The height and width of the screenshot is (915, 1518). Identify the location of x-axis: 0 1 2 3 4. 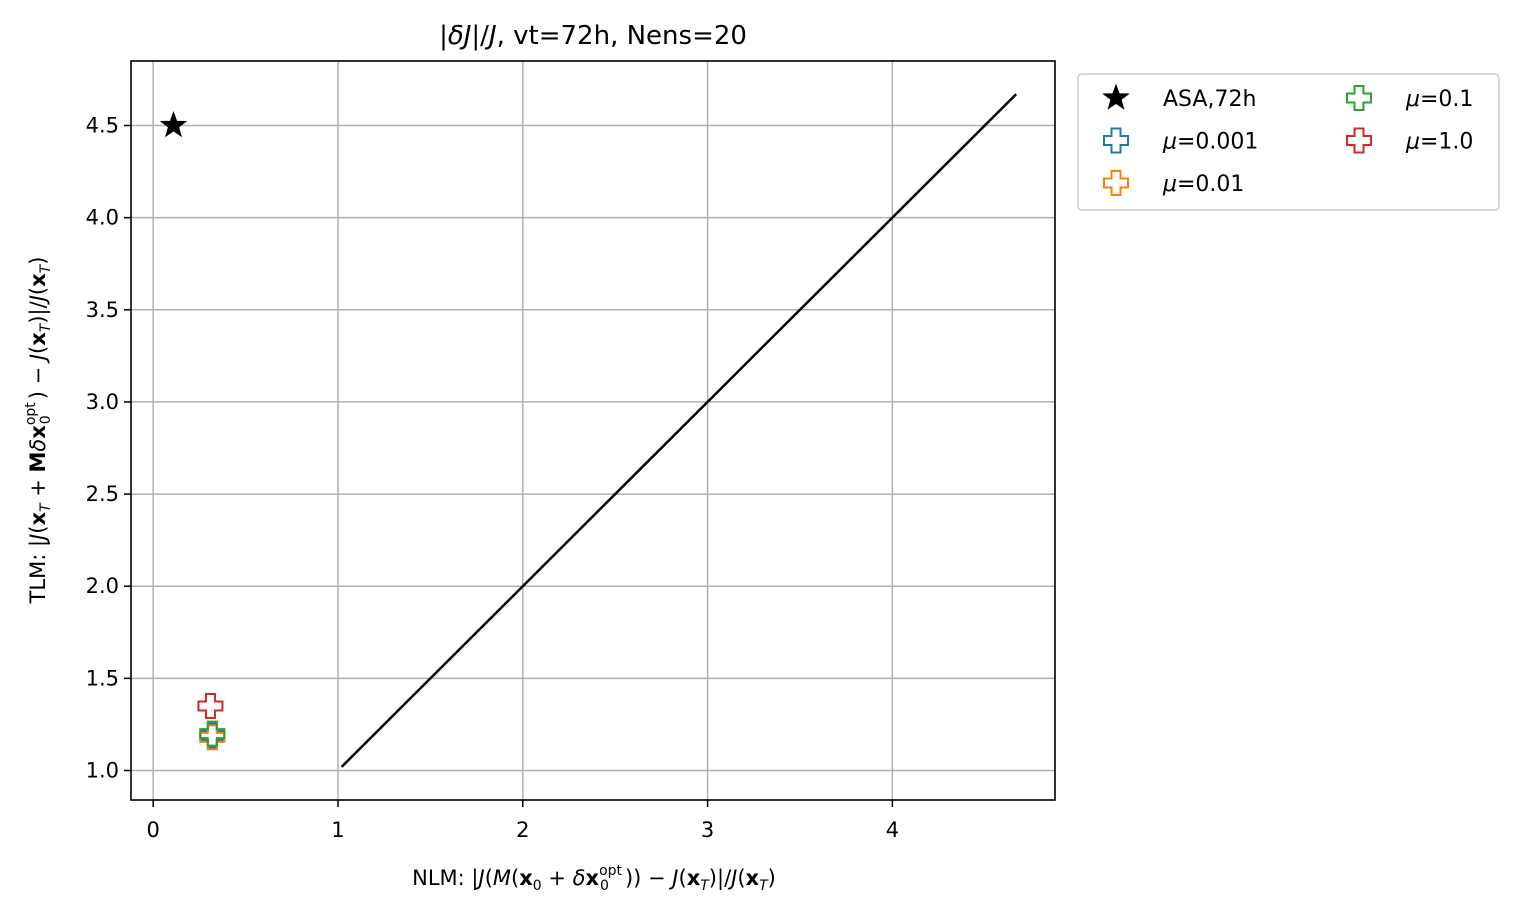
(522, 821).